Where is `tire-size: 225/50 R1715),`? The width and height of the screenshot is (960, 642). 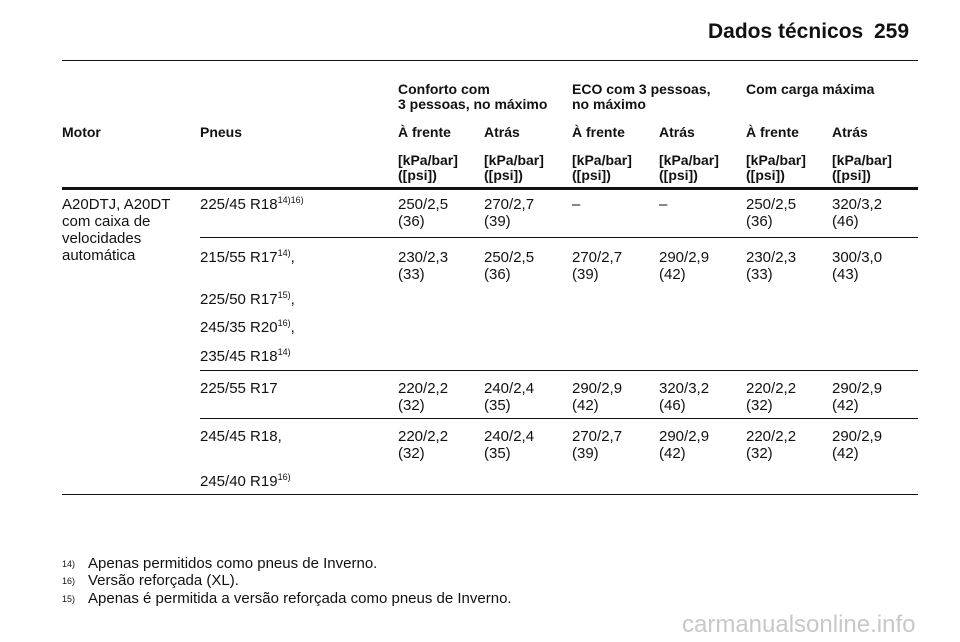 tire-size: 225/50 R1715), is located at coordinates (247, 299).